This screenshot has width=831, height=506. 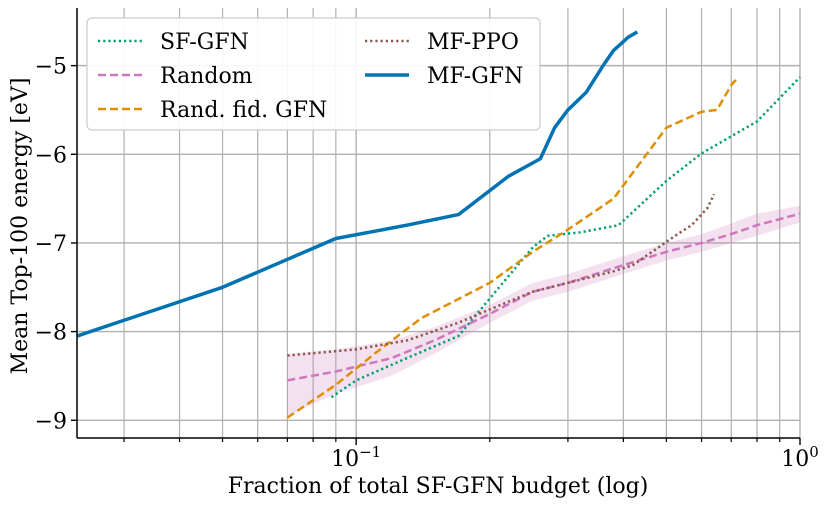 I want to click on legend: SF-GFN Random Rand. fid. GFN MF-PPO MF-GFN, so click(x=313, y=74).